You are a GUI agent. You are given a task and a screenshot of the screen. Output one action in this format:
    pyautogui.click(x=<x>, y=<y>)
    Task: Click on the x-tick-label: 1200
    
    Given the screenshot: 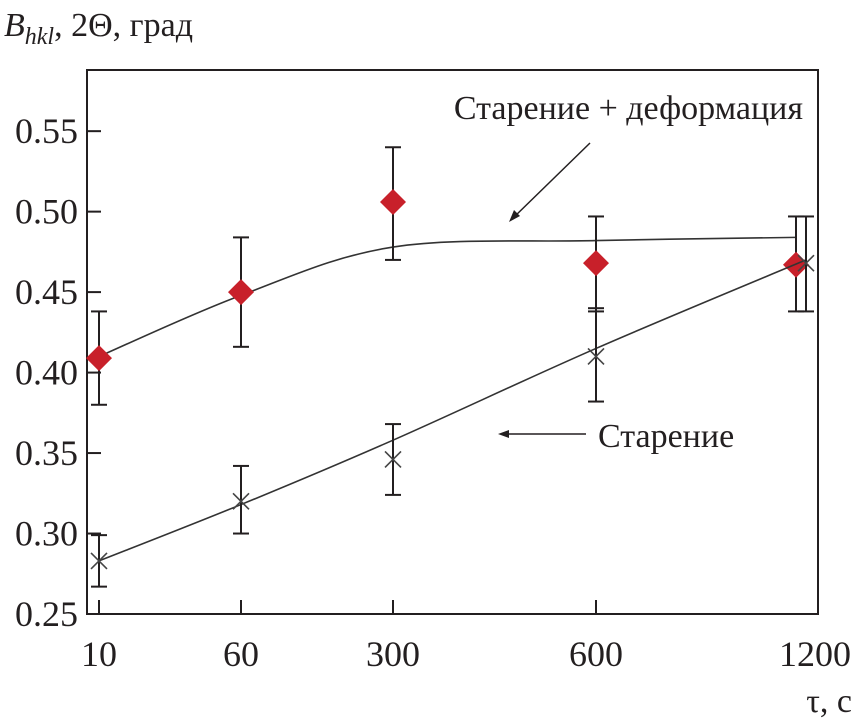 What is the action you would take?
    pyautogui.click(x=815, y=654)
    